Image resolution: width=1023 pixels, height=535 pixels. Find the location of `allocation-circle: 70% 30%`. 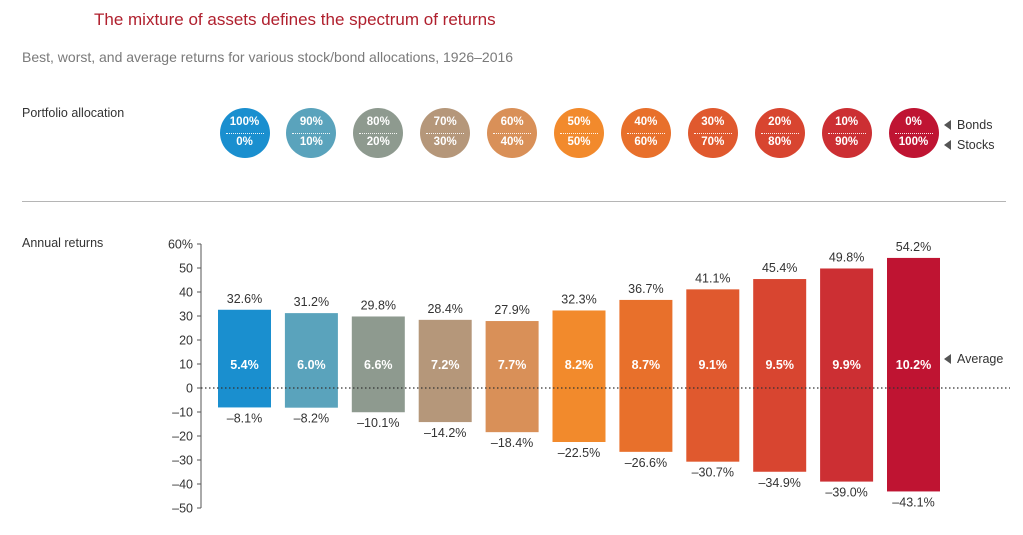

allocation-circle: 70% 30% is located at coordinates (445, 133).